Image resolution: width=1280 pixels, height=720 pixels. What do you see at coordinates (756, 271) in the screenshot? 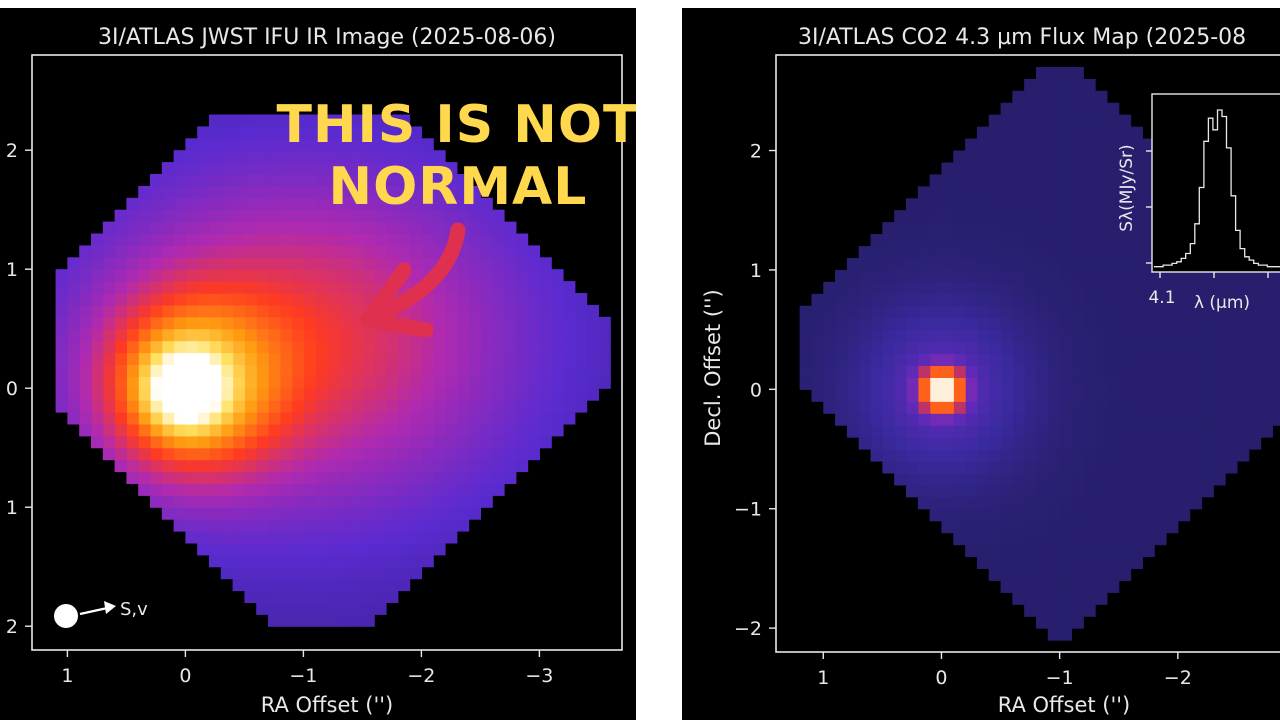
I see `y-tick-label: 1` at bounding box center [756, 271].